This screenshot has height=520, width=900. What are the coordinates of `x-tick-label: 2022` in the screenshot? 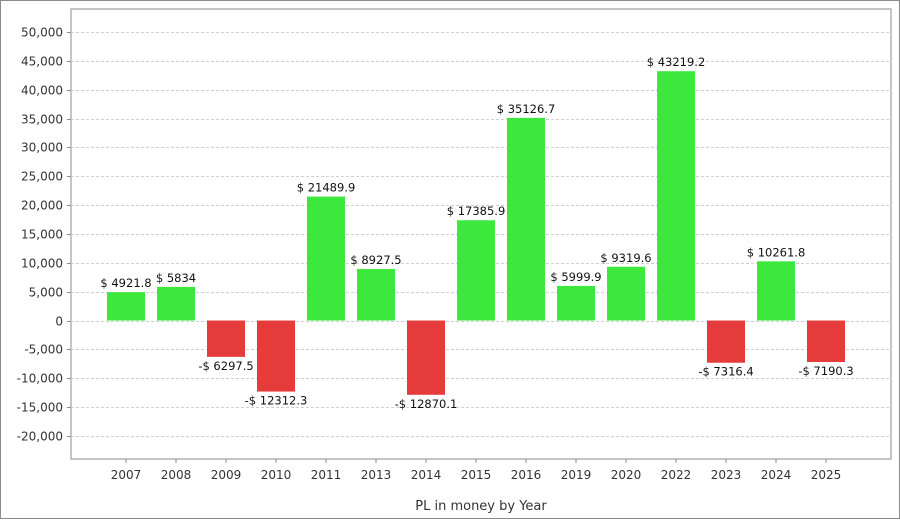 It's located at (676, 475).